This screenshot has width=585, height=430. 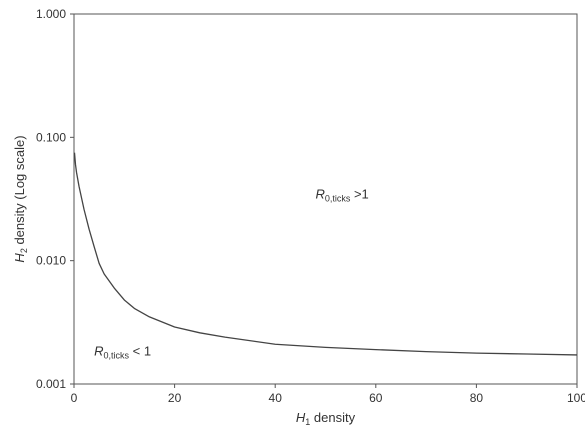 I want to click on region-annotation: R0,ticks < 1, so click(x=122, y=352).